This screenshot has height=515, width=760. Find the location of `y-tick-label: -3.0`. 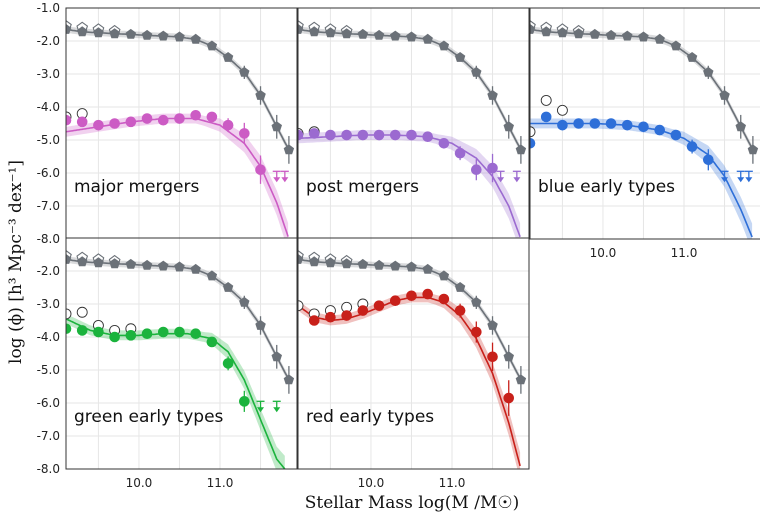

y-tick-label: -3.0 is located at coordinates (48, 304).